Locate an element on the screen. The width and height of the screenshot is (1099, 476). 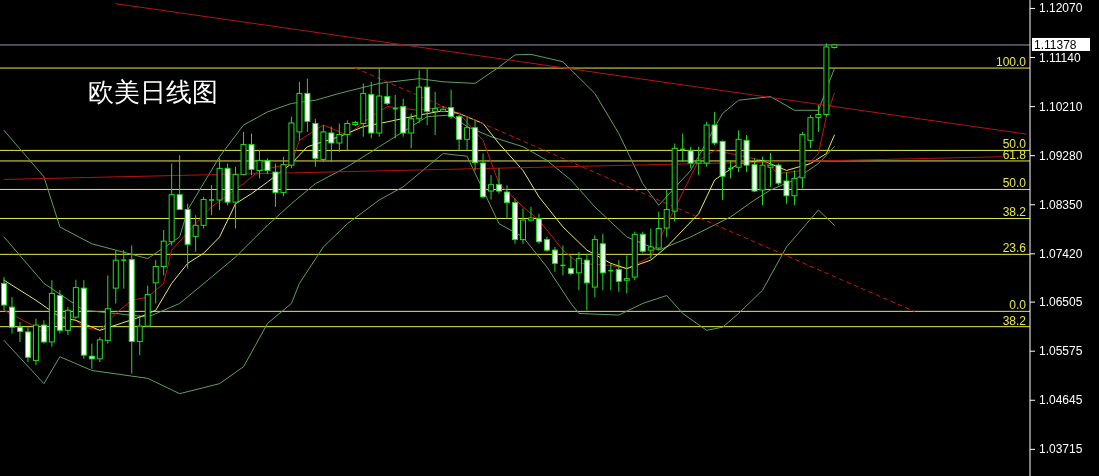
y-tick-label: 1.06505 is located at coordinates (1061, 302).